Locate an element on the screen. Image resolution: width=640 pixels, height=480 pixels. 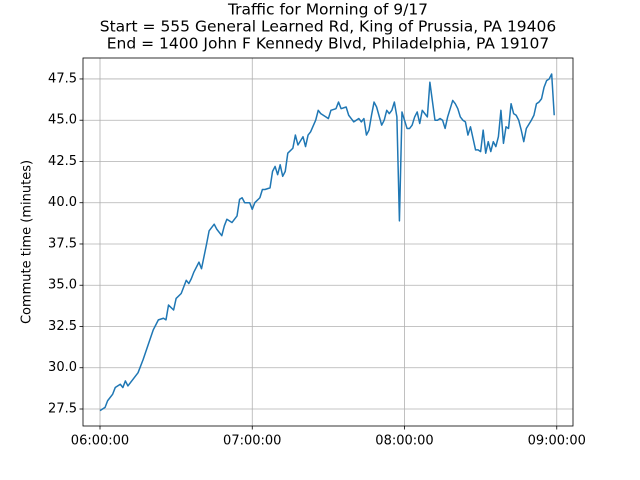
y-tick-label: 42.5 is located at coordinates (62, 161).